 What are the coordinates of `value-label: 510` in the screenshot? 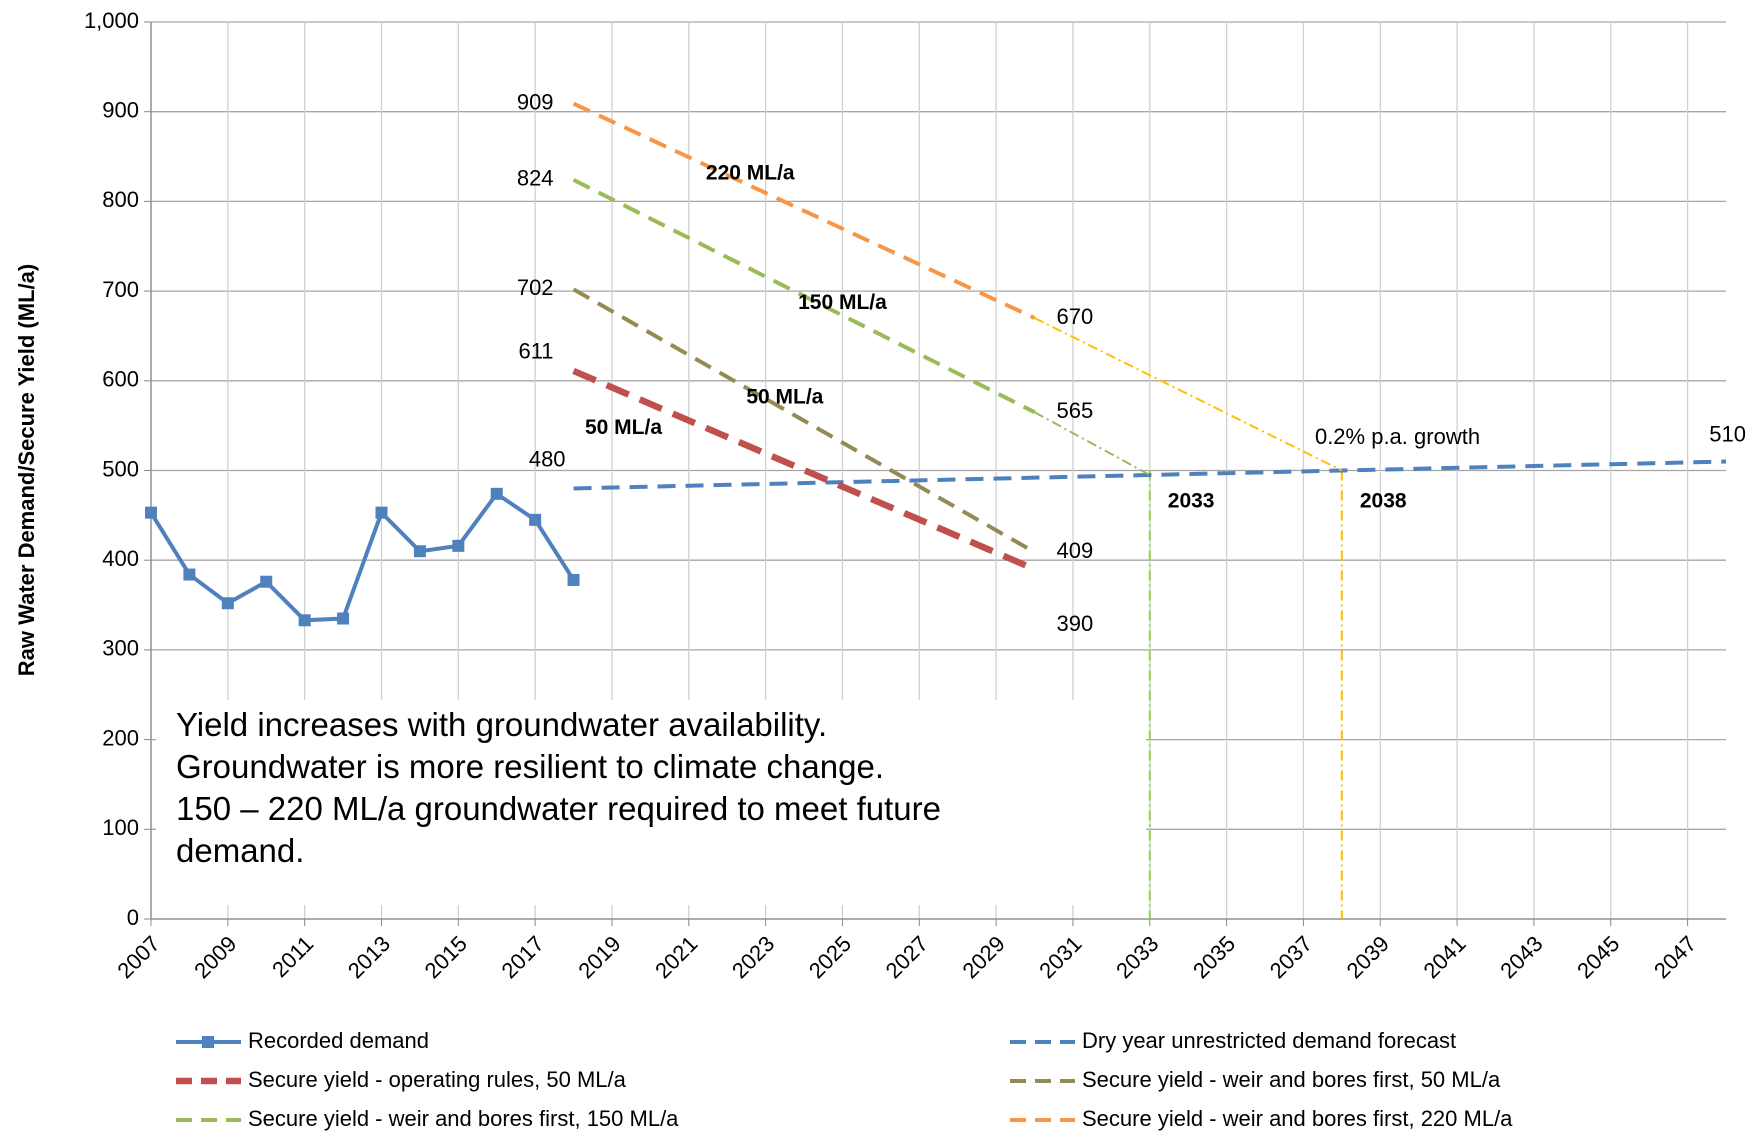 It's located at (1727, 433).